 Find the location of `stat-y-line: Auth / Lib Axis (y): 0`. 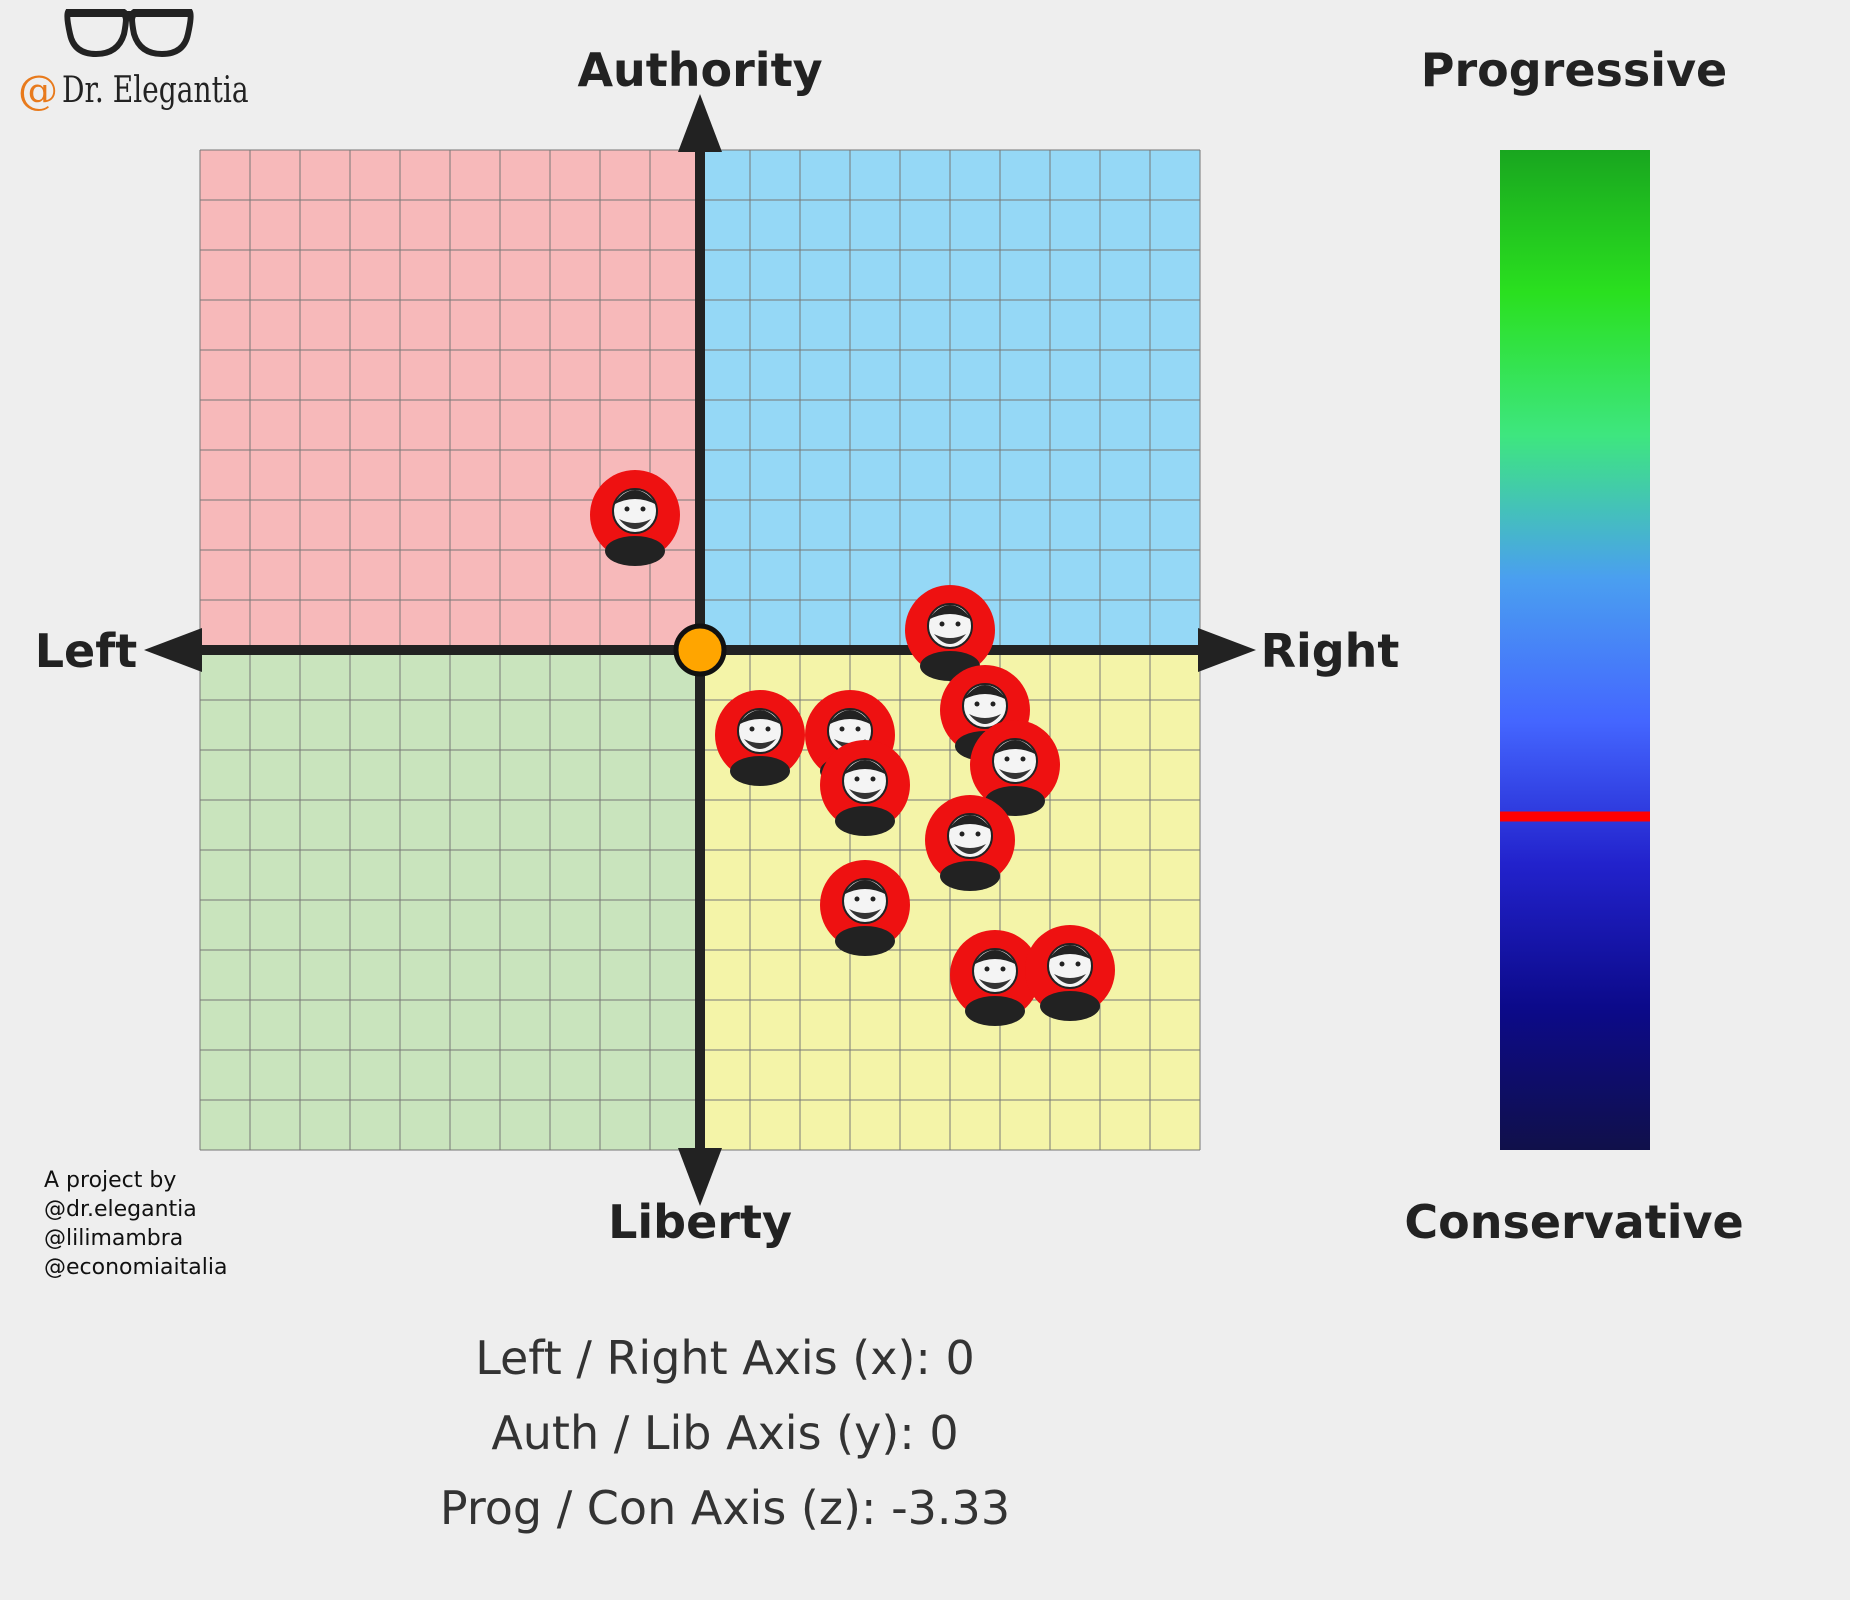

stat-y-line: Auth / Lib Axis (y): 0 is located at coordinates (724, 1433).